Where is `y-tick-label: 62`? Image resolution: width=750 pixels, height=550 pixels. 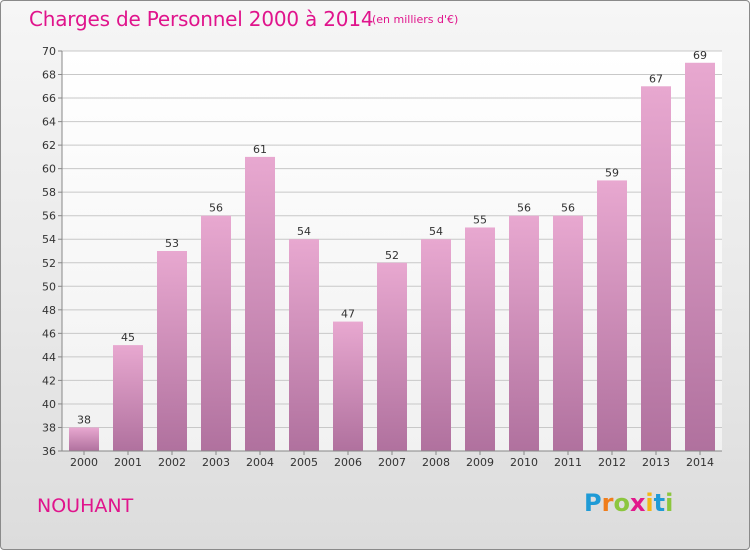
y-tick-label: 62 is located at coordinates (49, 145).